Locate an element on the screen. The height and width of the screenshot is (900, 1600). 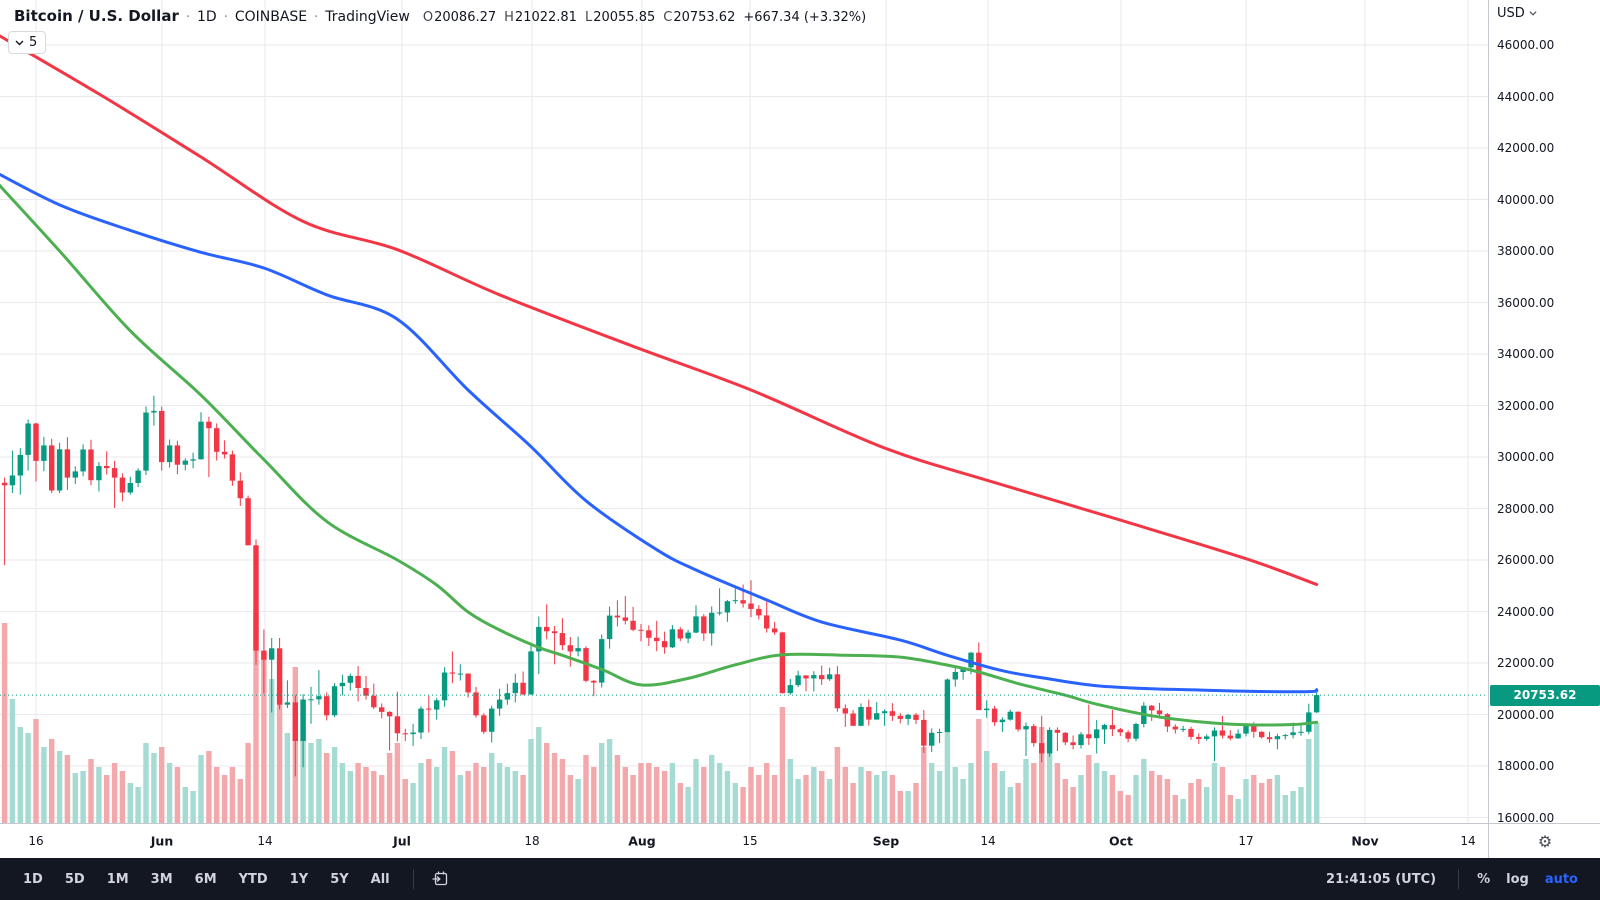
price-tick: 16000.00 is located at coordinates (1526, 817).